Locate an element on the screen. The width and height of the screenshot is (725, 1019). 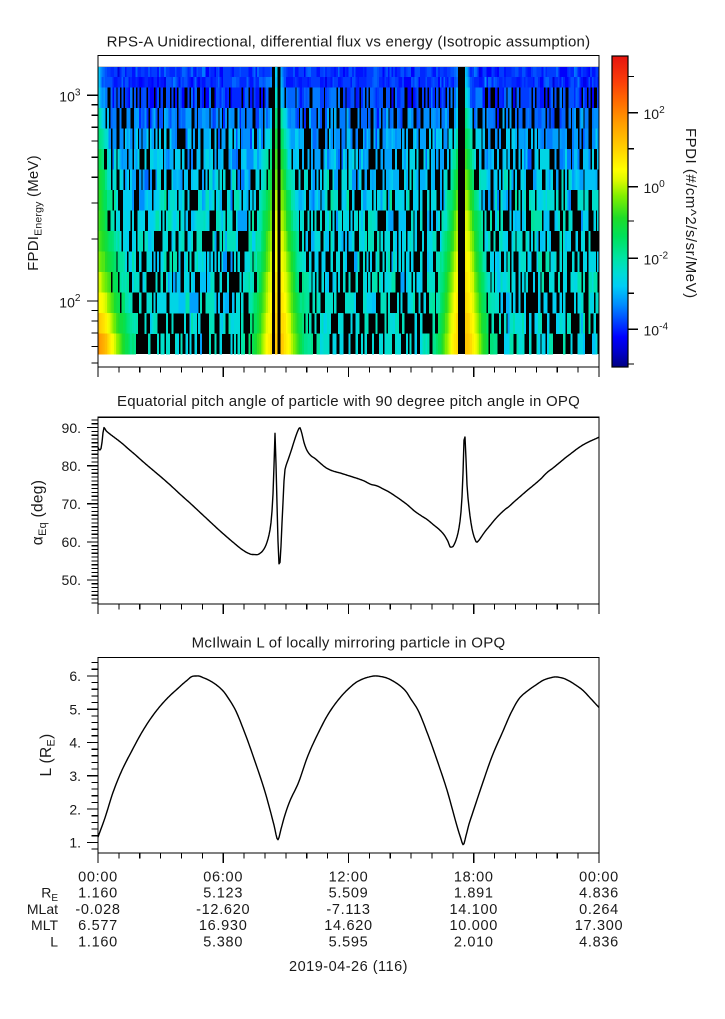
svg-text: 3. is located at coordinates (75, 776).